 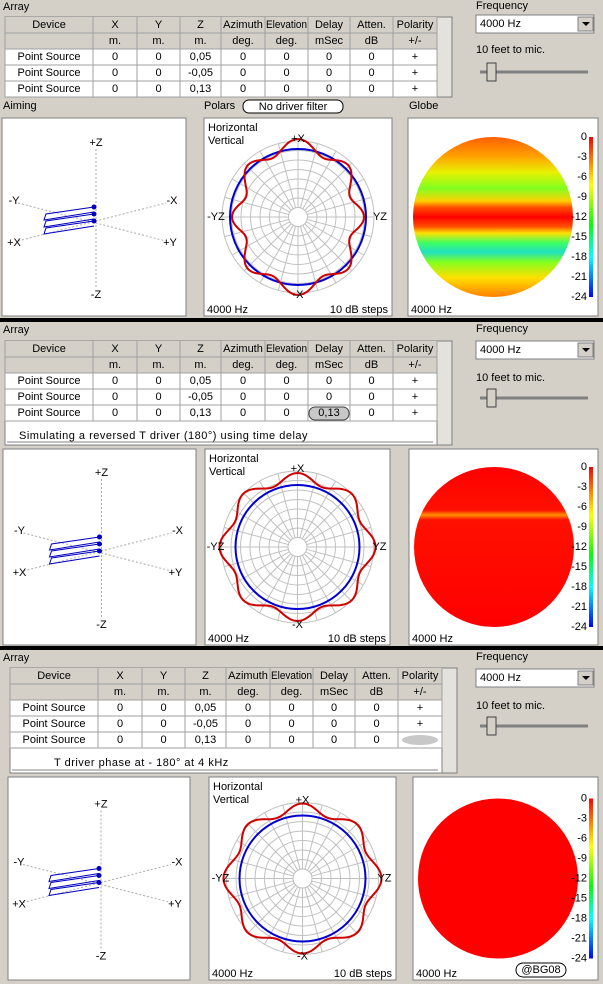 I want to click on table-cell: -0,05, so click(x=200, y=73).